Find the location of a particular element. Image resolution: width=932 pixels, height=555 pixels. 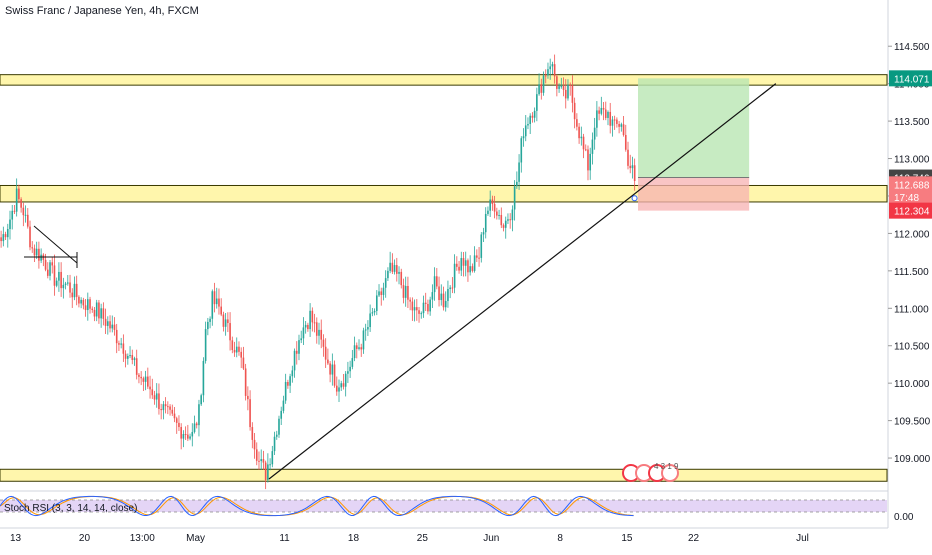

time-tick-label: 13 is located at coordinates (16, 538).